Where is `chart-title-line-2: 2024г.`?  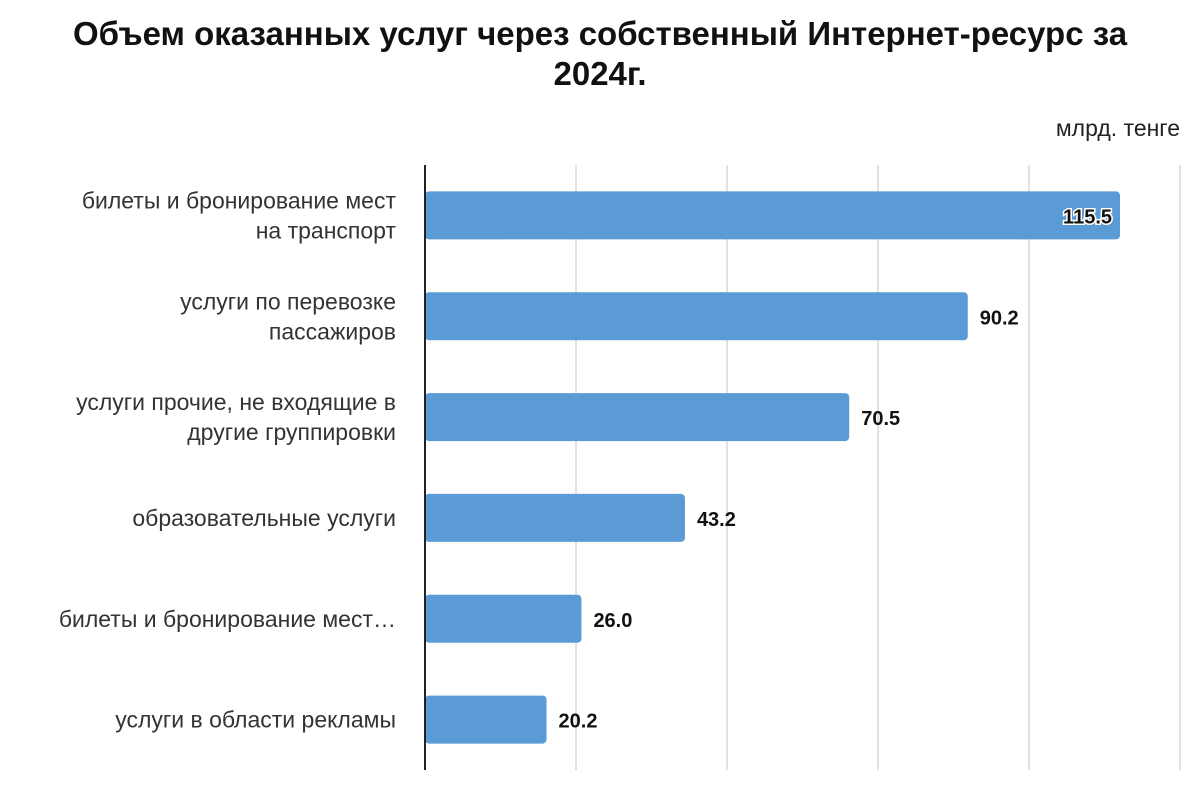
chart-title-line-2: 2024г. is located at coordinates (600, 73).